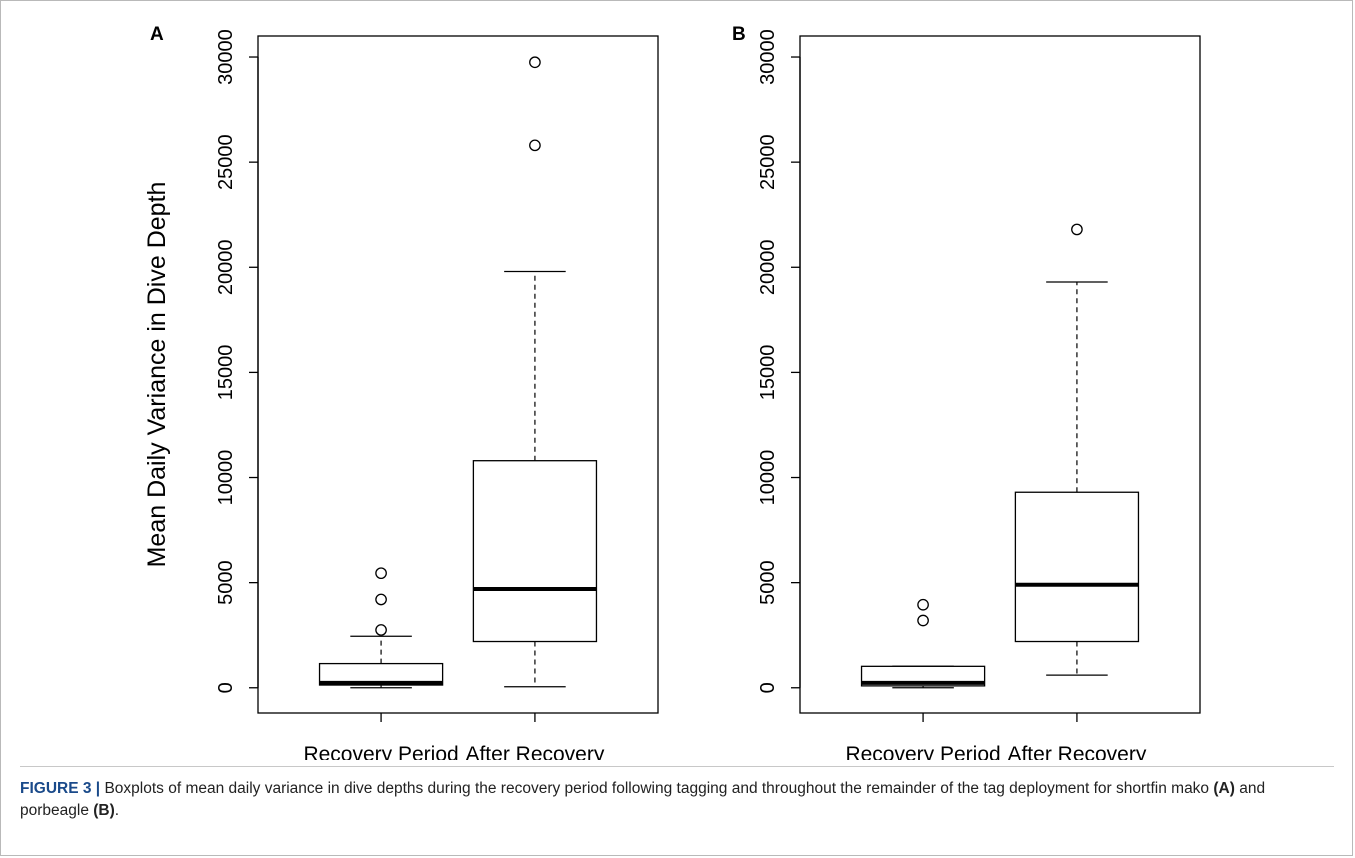 The height and width of the screenshot is (858, 1355). What do you see at coordinates (535, 551) in the screenshot?
I see `panel-a-box-2-iqr-box` at bounding box center [535, 551].